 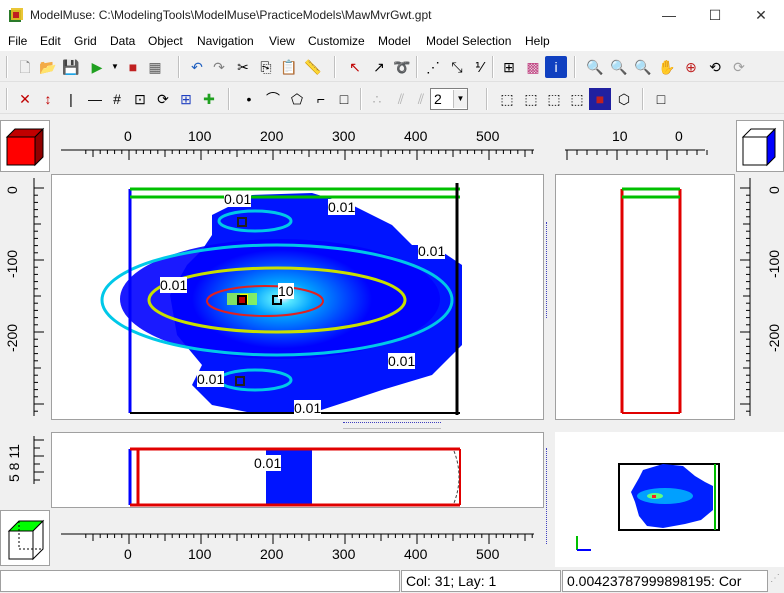 I want to click on tree-icon: ⊞, so click(x=509, y=67).